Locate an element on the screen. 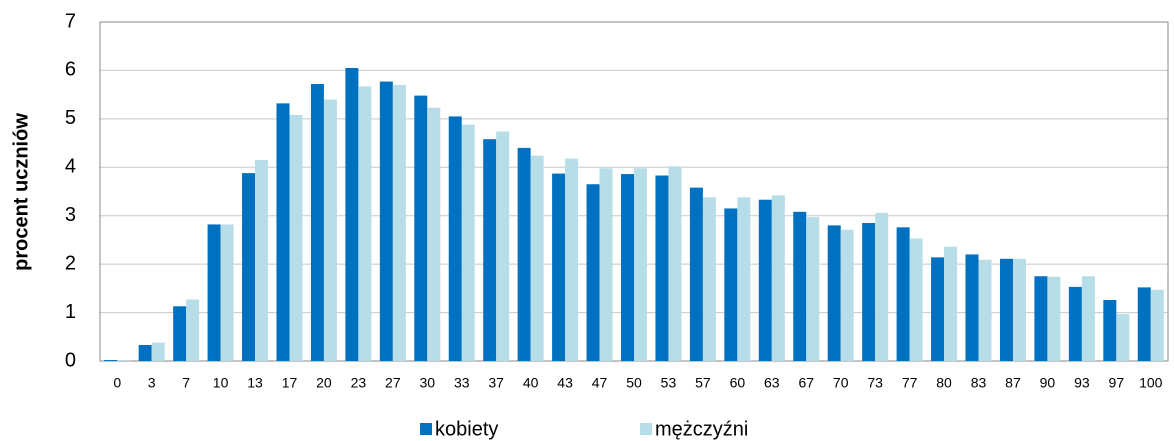 The image size is (1174, 441). x-tick-label: 40 is located at coordinates (531, 383).